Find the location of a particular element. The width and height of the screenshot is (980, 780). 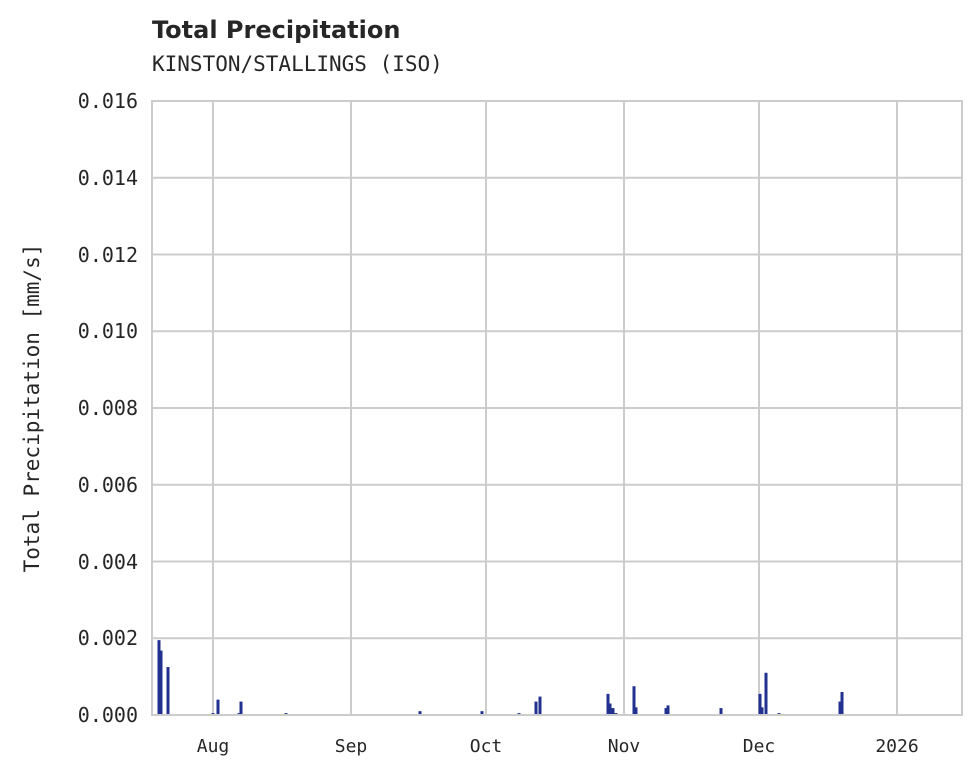

x-tick-label: Oct is located at coordinates (486, 746).